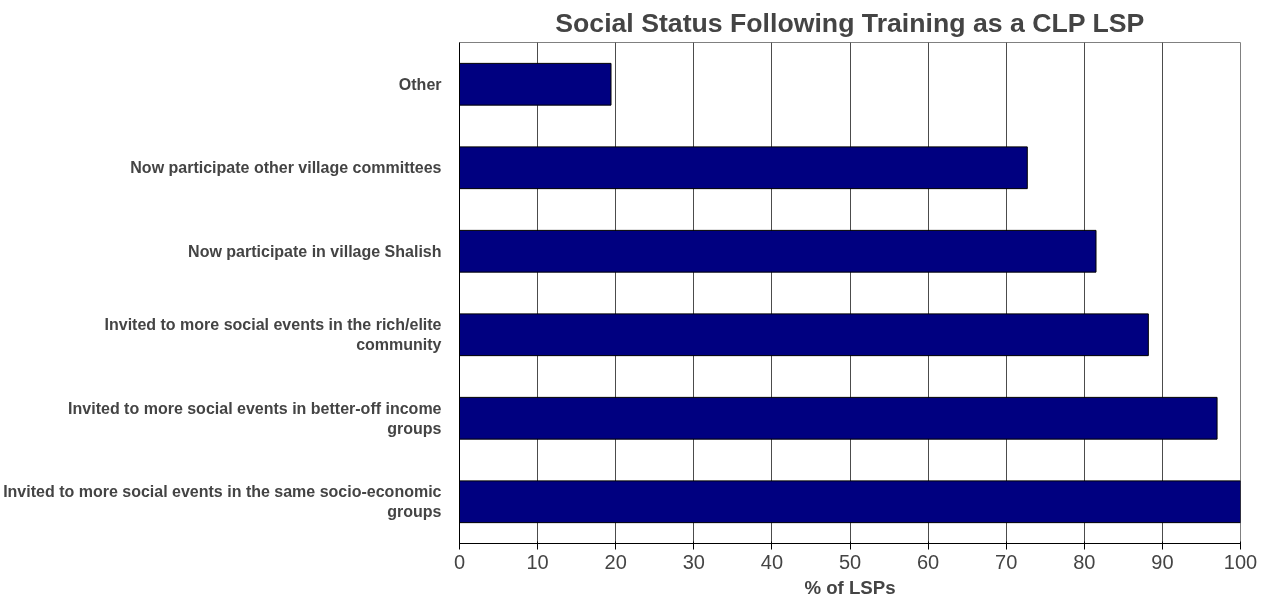  I want to click on x-tick-label: 80, so click(1084, 561).